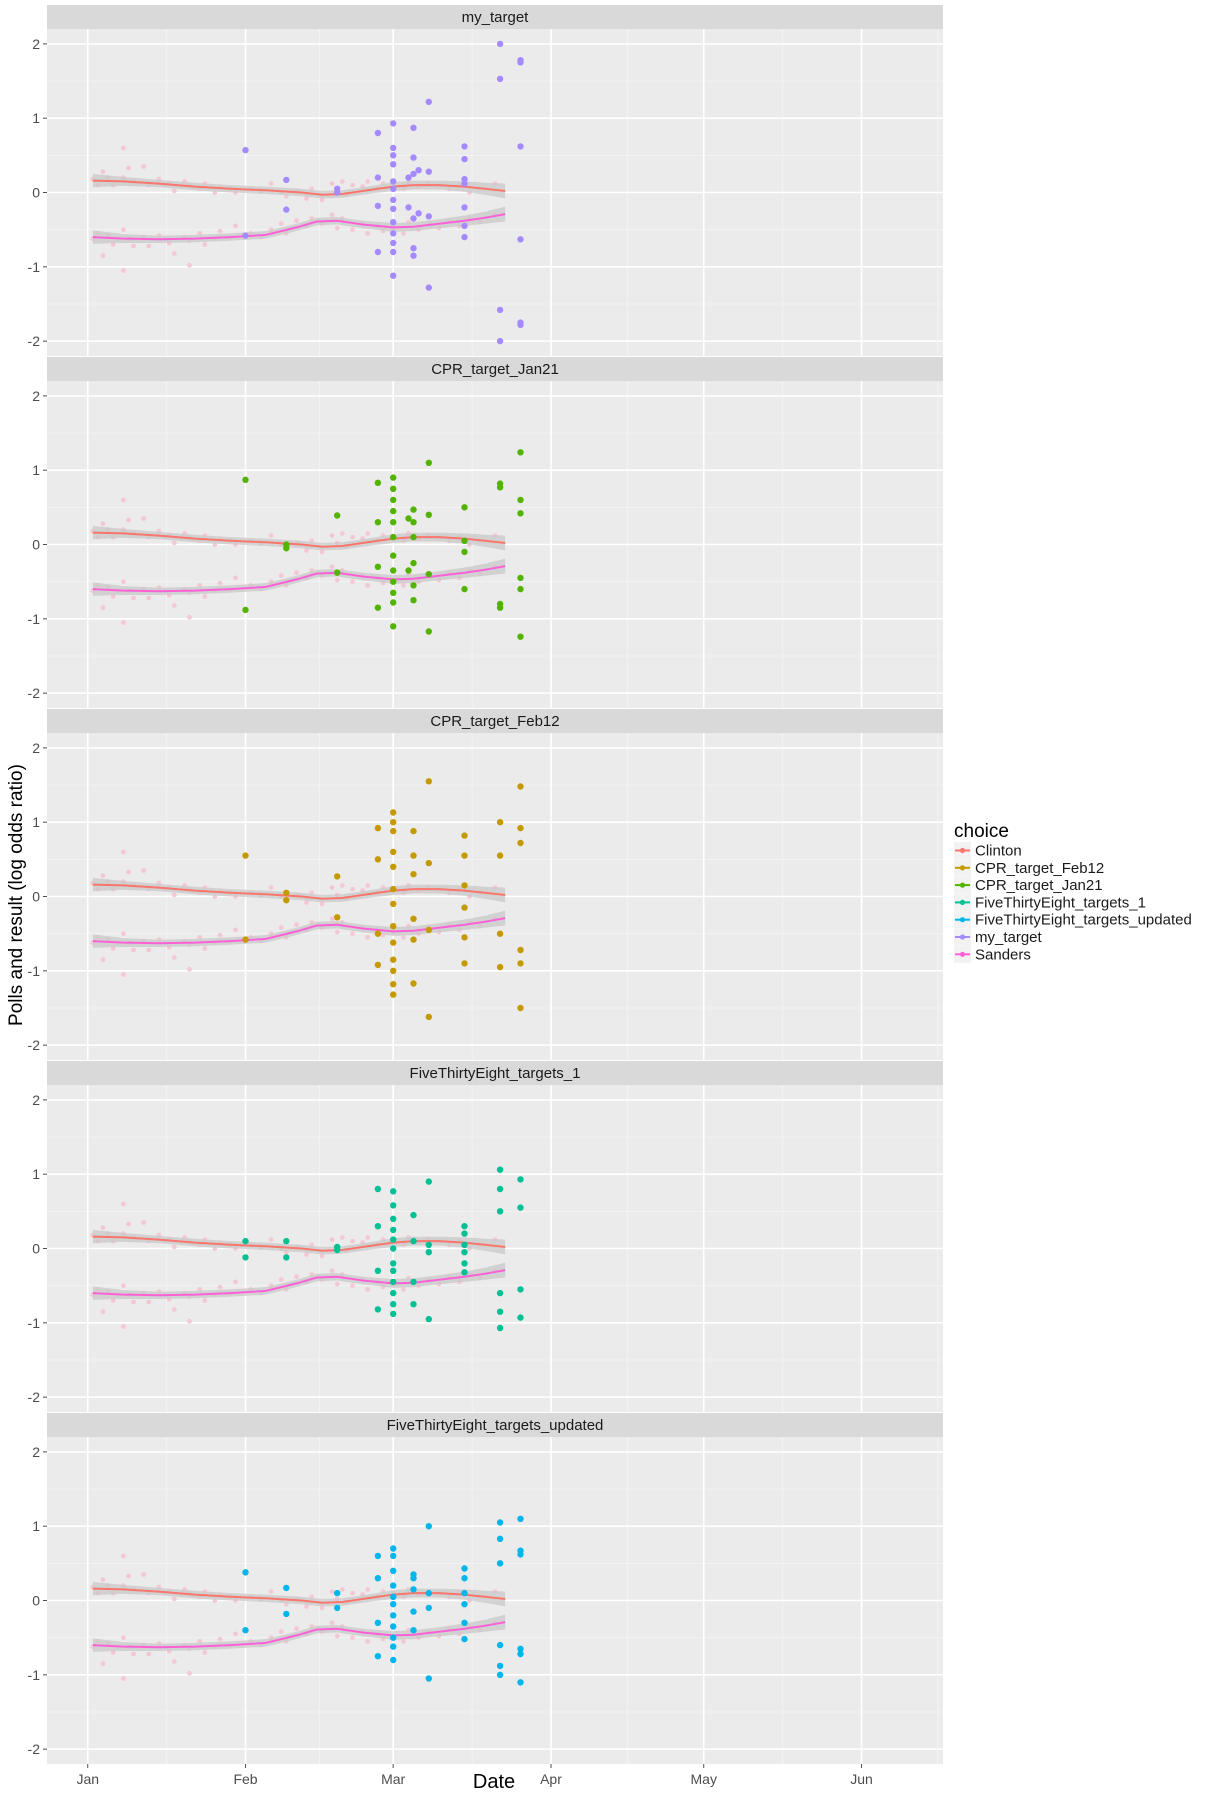  What do you see at coordinates (1083, 920) in the screenshot?
I see `legend-label: FiveThirtyEight_targets_updated` at bounding box center [1083, 920].